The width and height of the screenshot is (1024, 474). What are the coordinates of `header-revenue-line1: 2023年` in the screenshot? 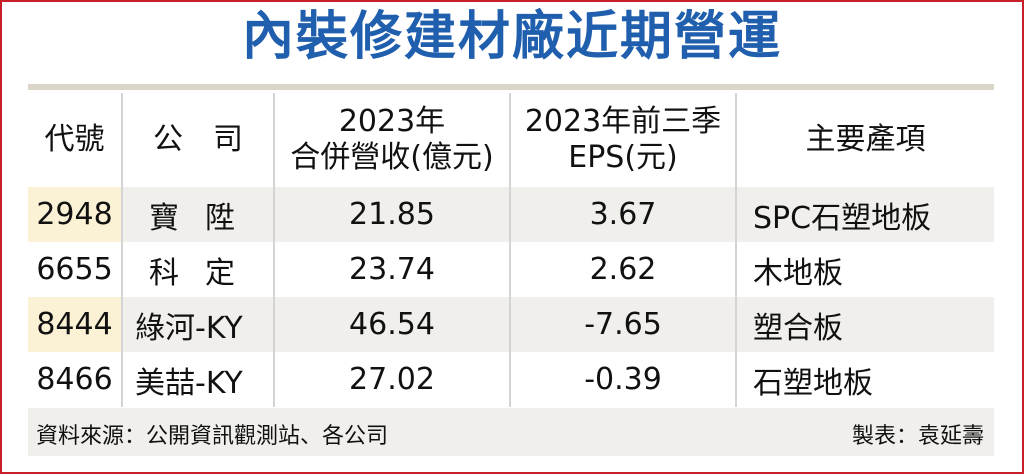 It's located at (392, 121).